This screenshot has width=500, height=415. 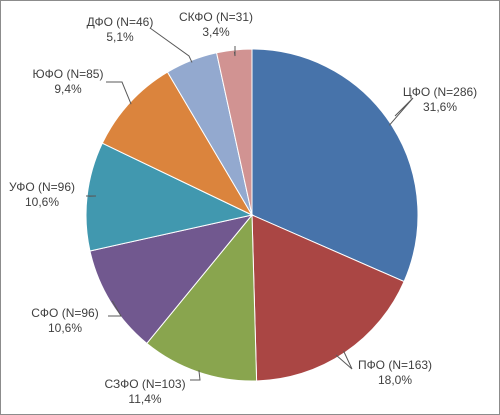 I want to click on slice-percent-label: 31,6%, so click(x=440, y=107).